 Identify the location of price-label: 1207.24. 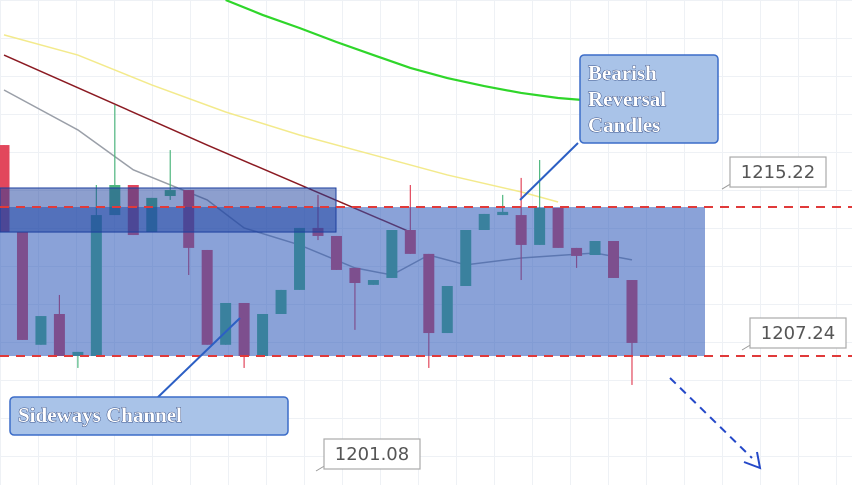
(798, 333).